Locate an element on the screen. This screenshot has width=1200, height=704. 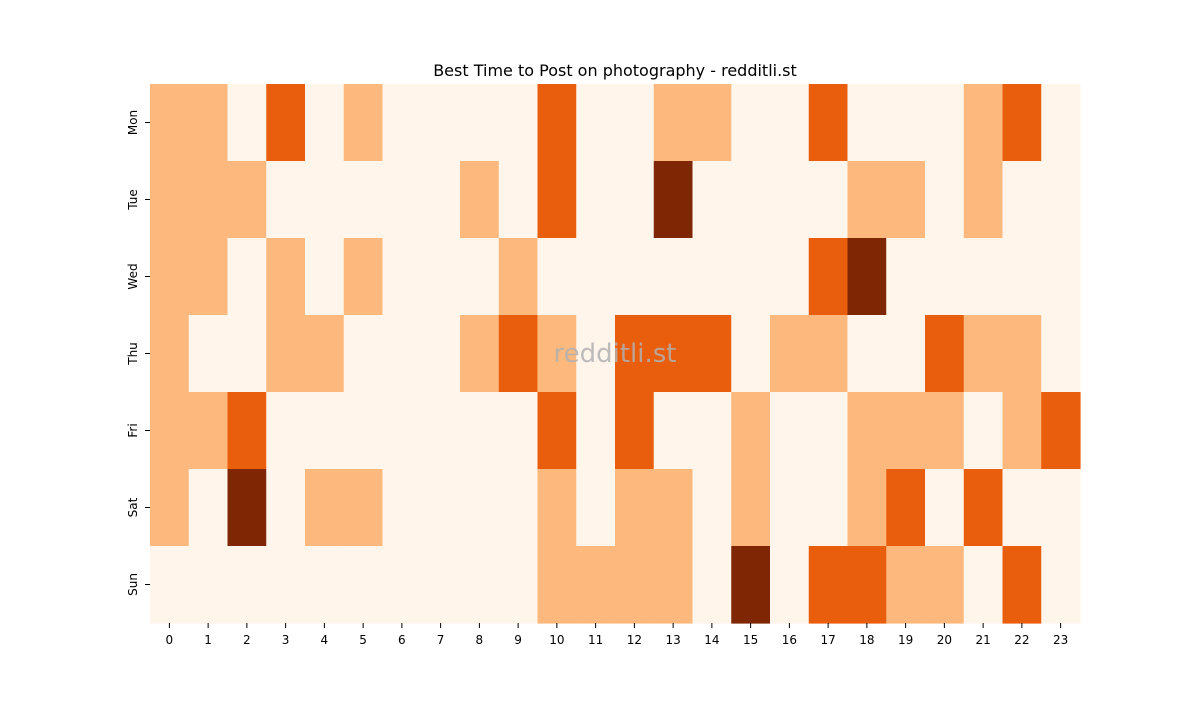
y-tick-label-wed: Wed is located at coordinates (133, 276).